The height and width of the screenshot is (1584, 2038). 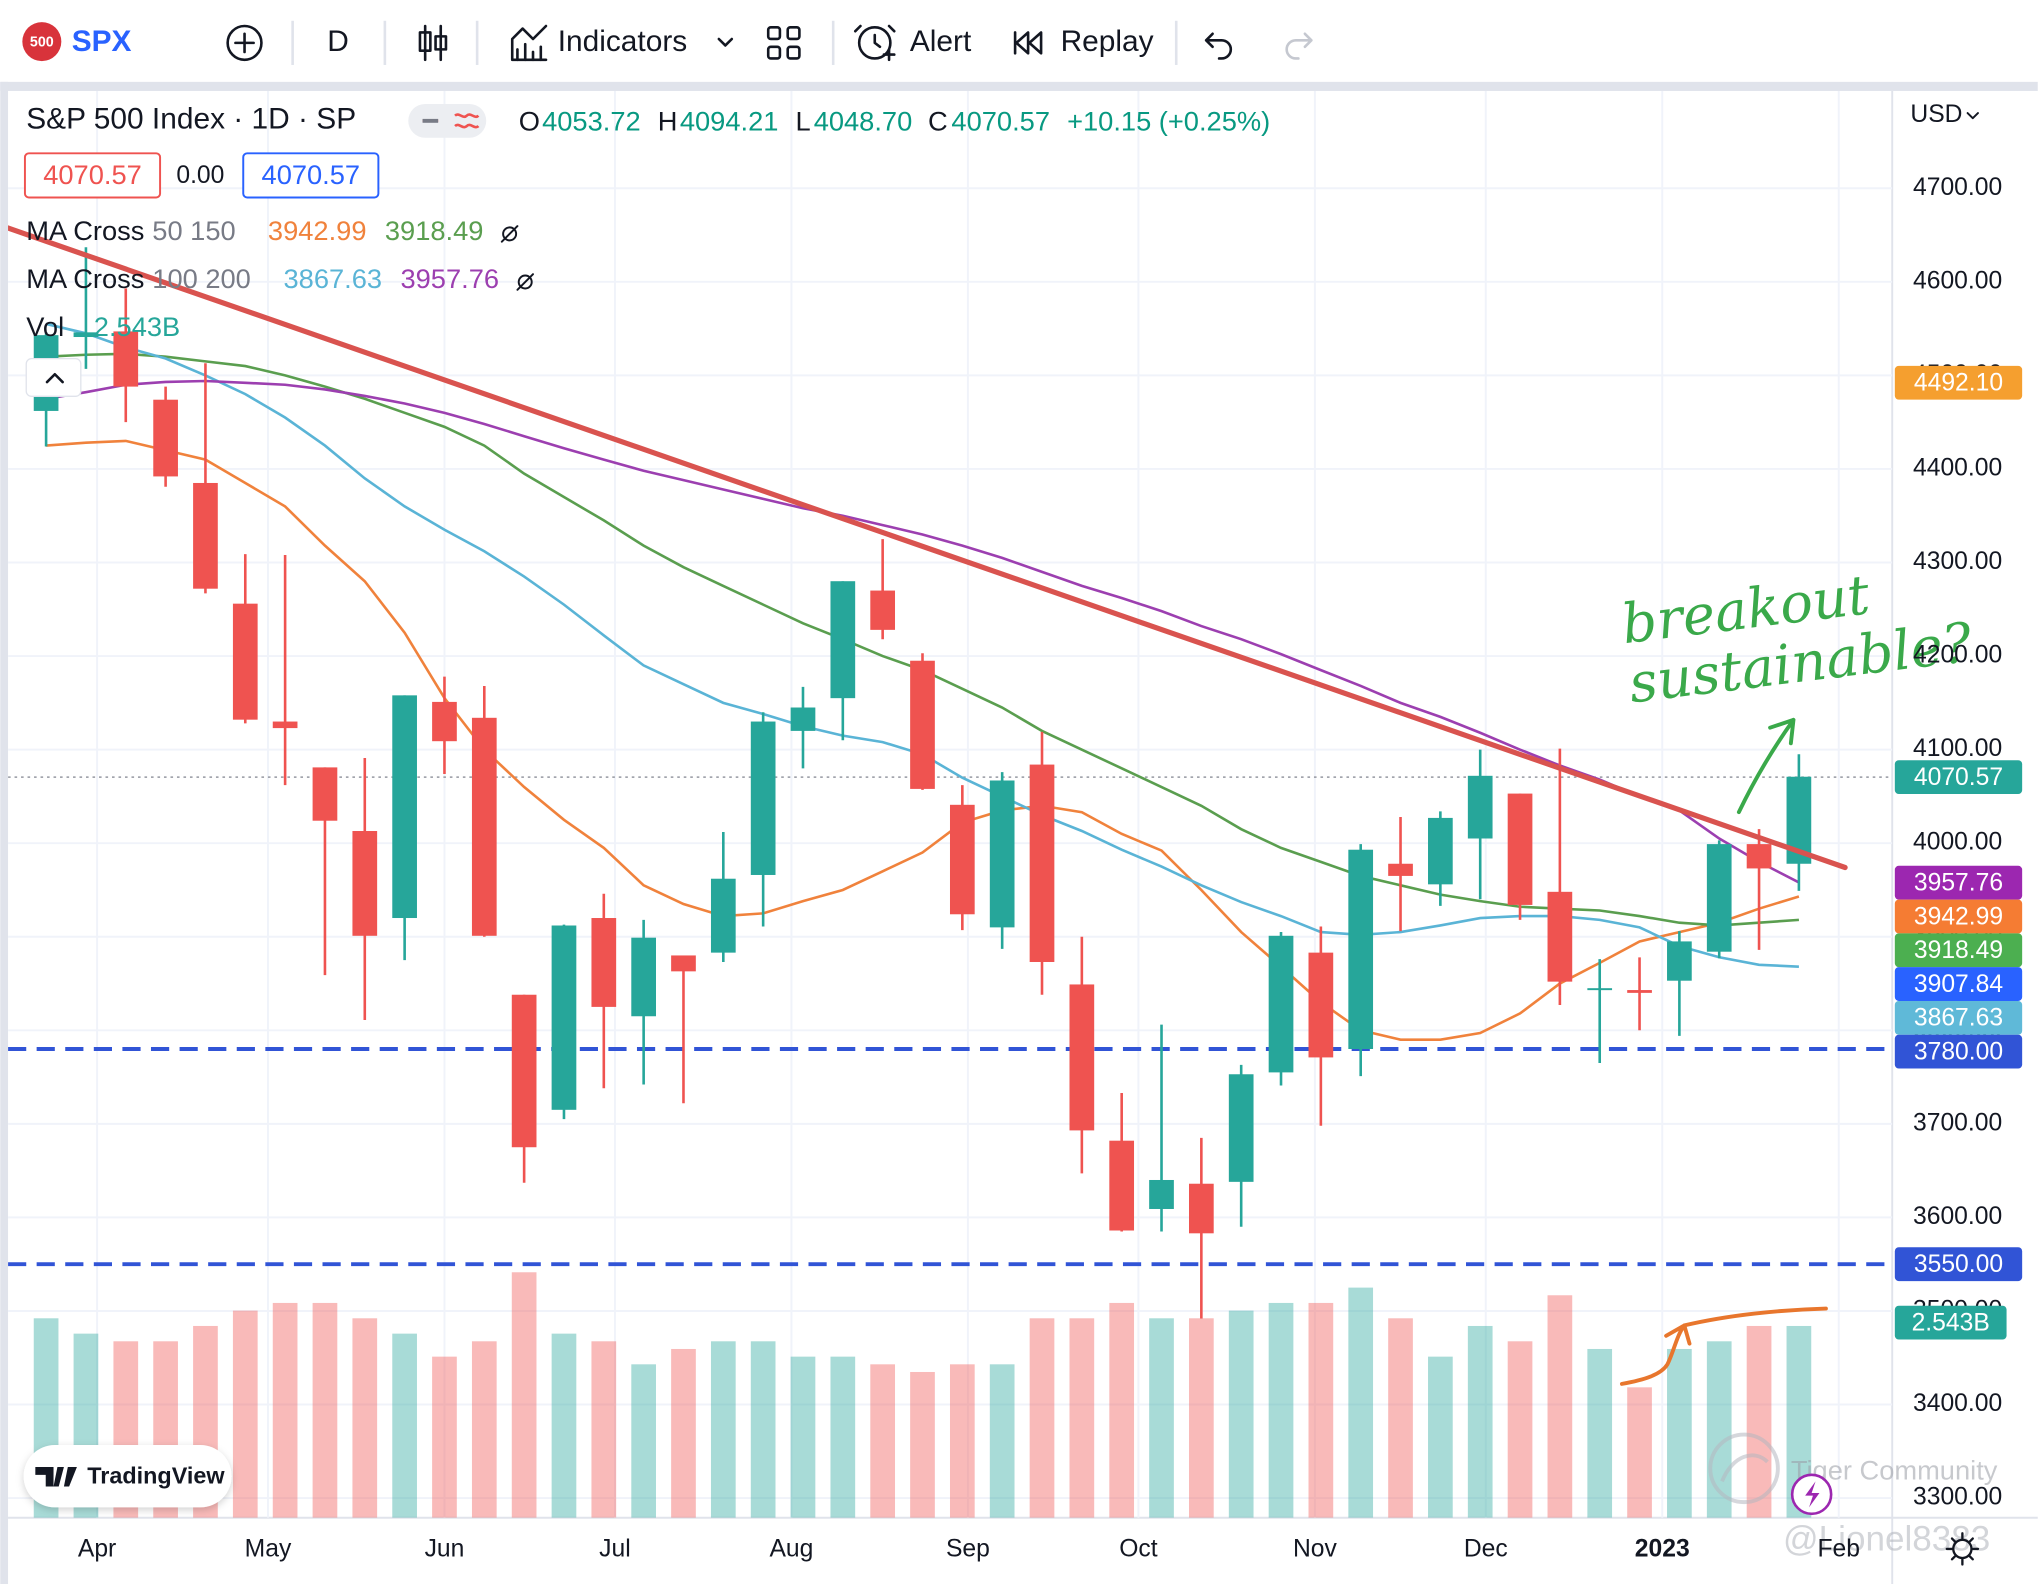 I want to click on price-badge-label: 3550.00, so click(x=1958, y=1264).